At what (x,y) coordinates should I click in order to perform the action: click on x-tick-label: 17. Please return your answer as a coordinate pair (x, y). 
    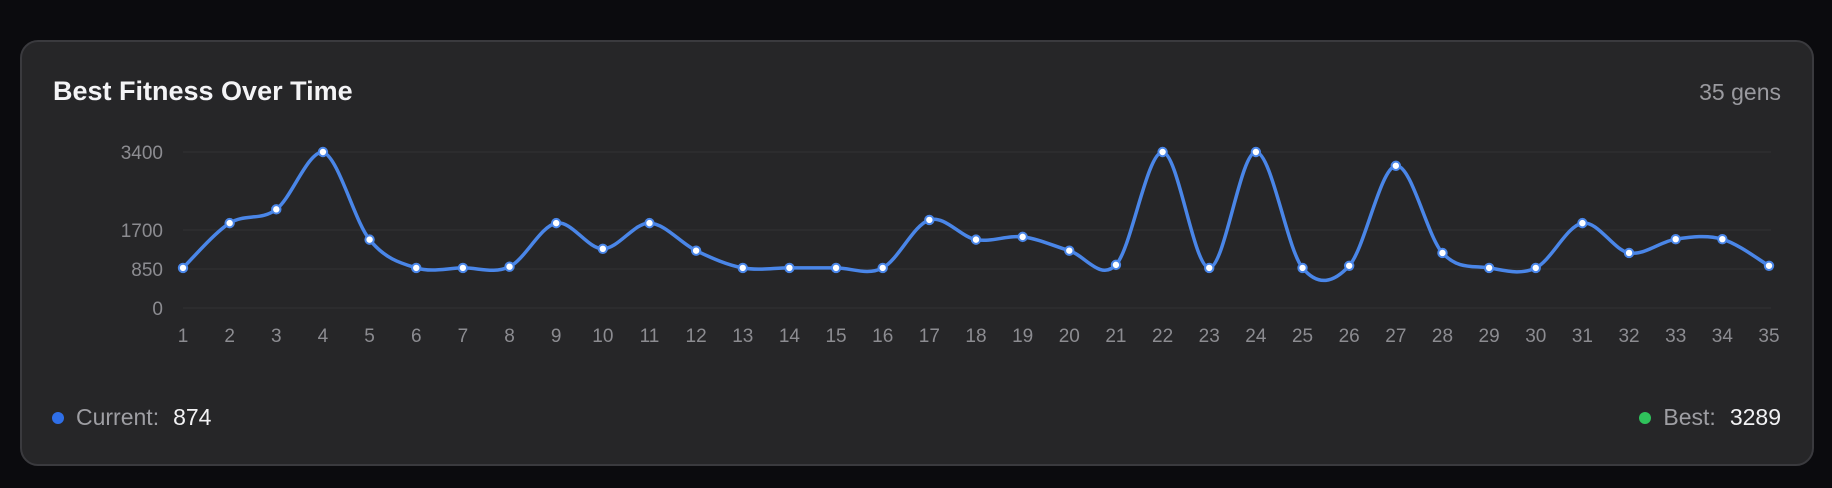
    Looking at the image, I should click on (929, 336).